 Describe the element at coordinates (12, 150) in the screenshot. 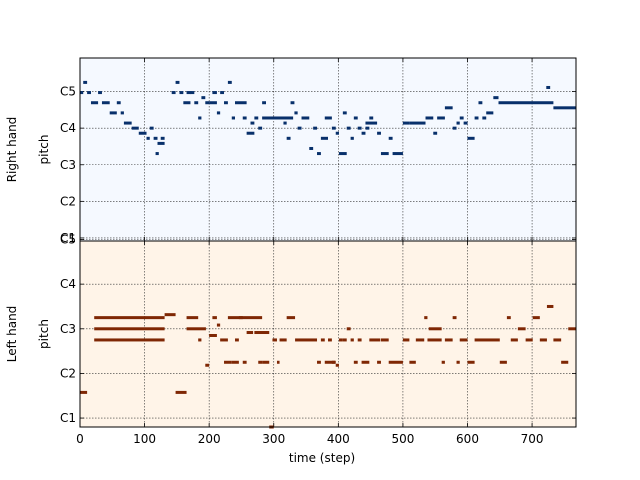

I see `track-name-label: Right hand` at that location.